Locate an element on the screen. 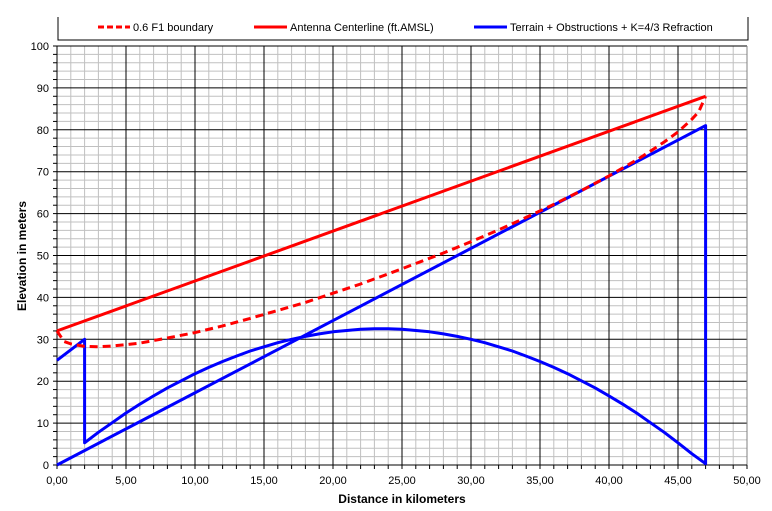 This screenshot has width=772, height=511. x-tick-label: 15,00 is located at coordinates (264, 481).